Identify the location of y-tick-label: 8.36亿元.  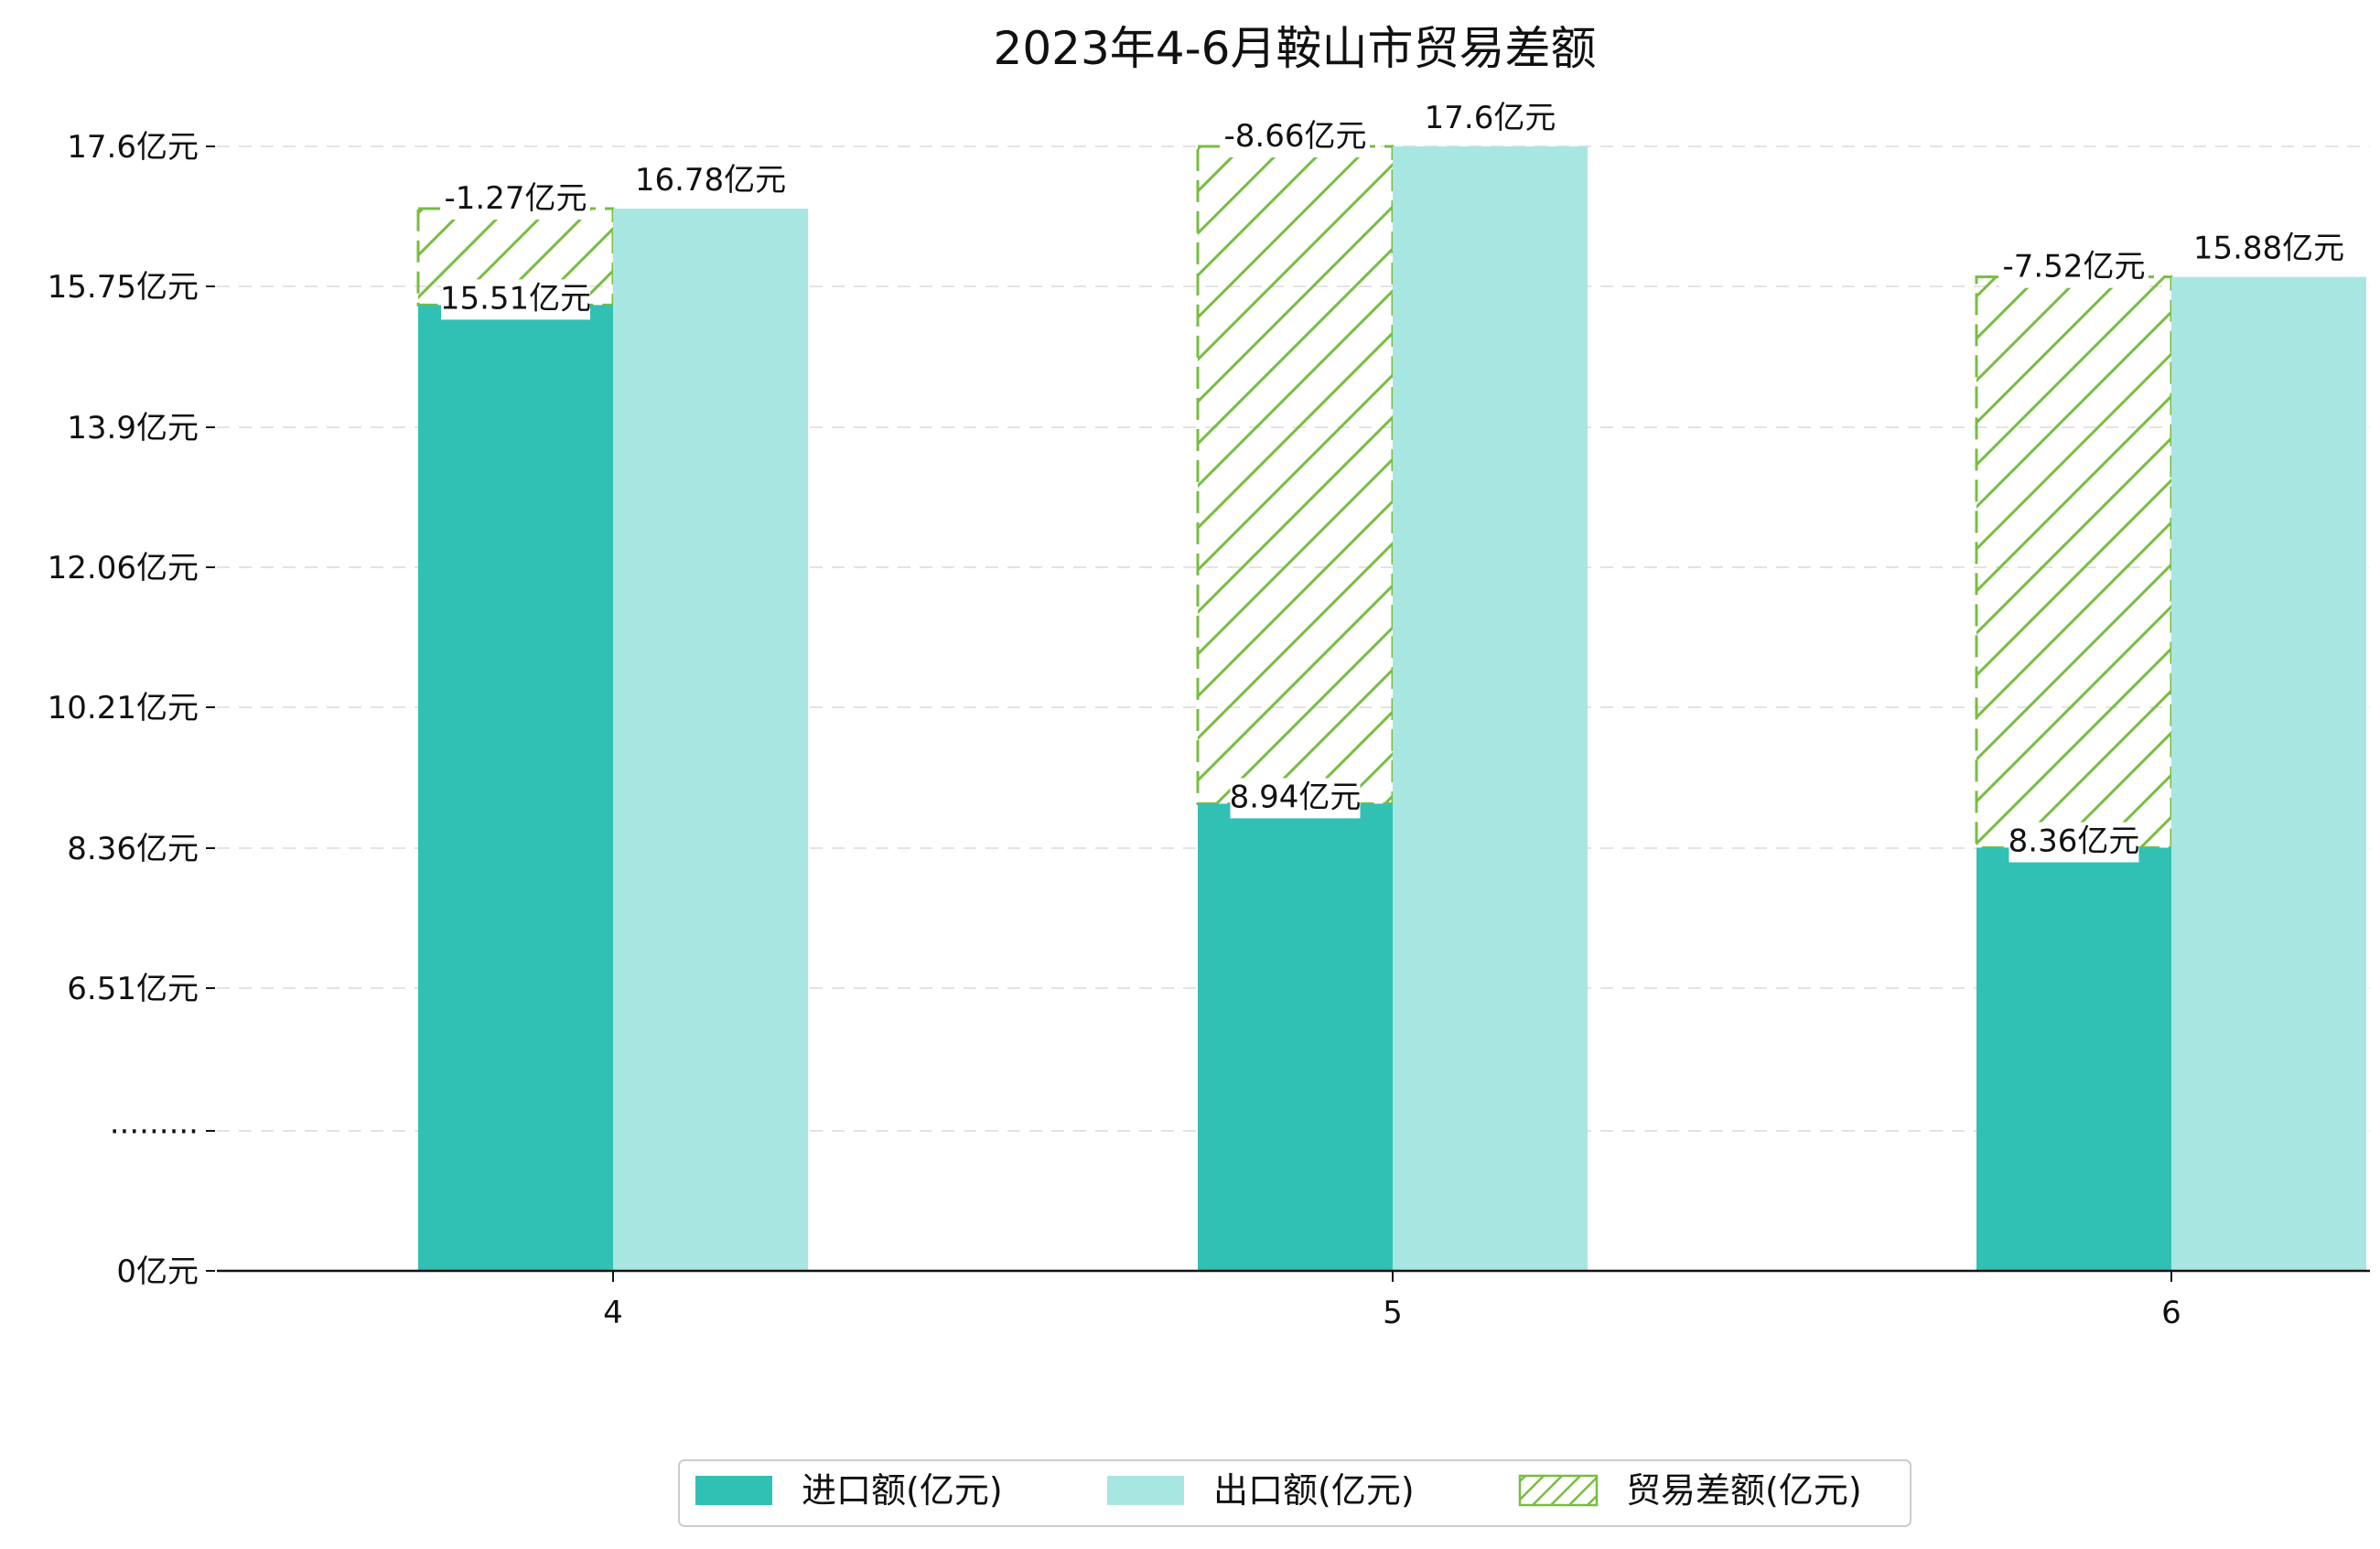
(133, 849).